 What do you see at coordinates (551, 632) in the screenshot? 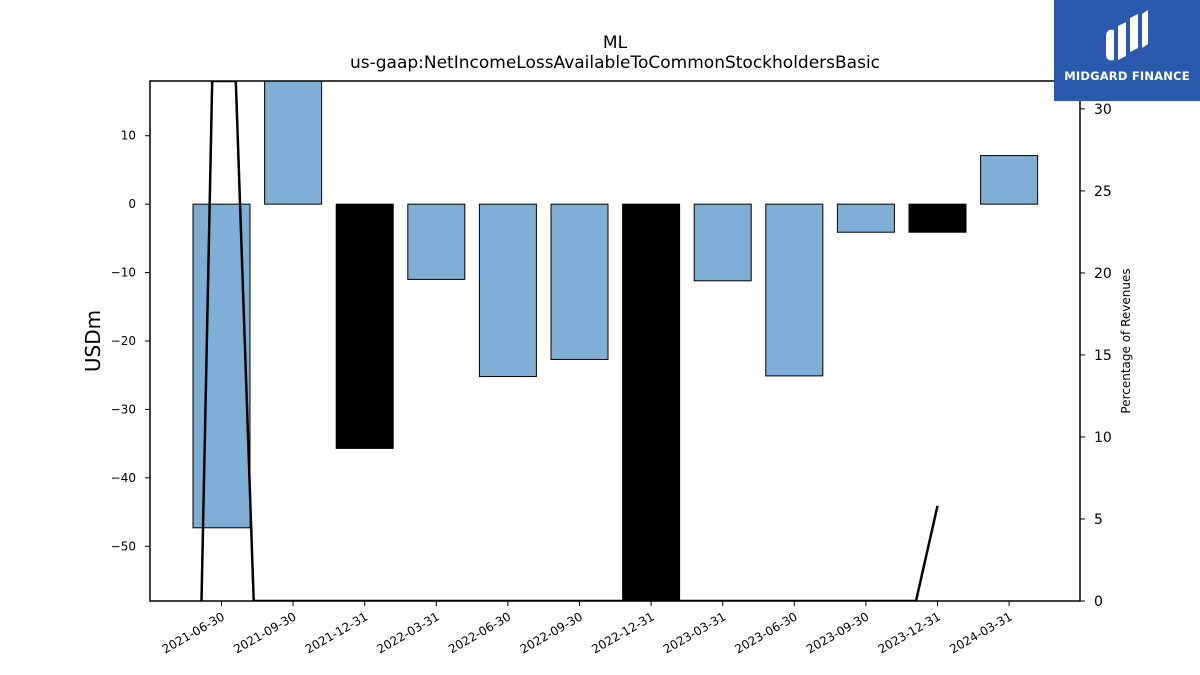
I see `x-tick-label: 2022-09-30` at bounding box center [551, 632].